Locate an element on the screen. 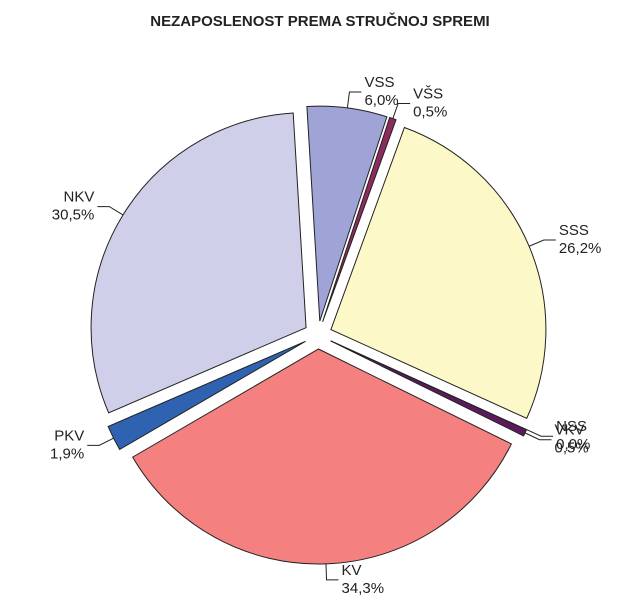  slice-label: SSS is located at coordinates (574, 230).